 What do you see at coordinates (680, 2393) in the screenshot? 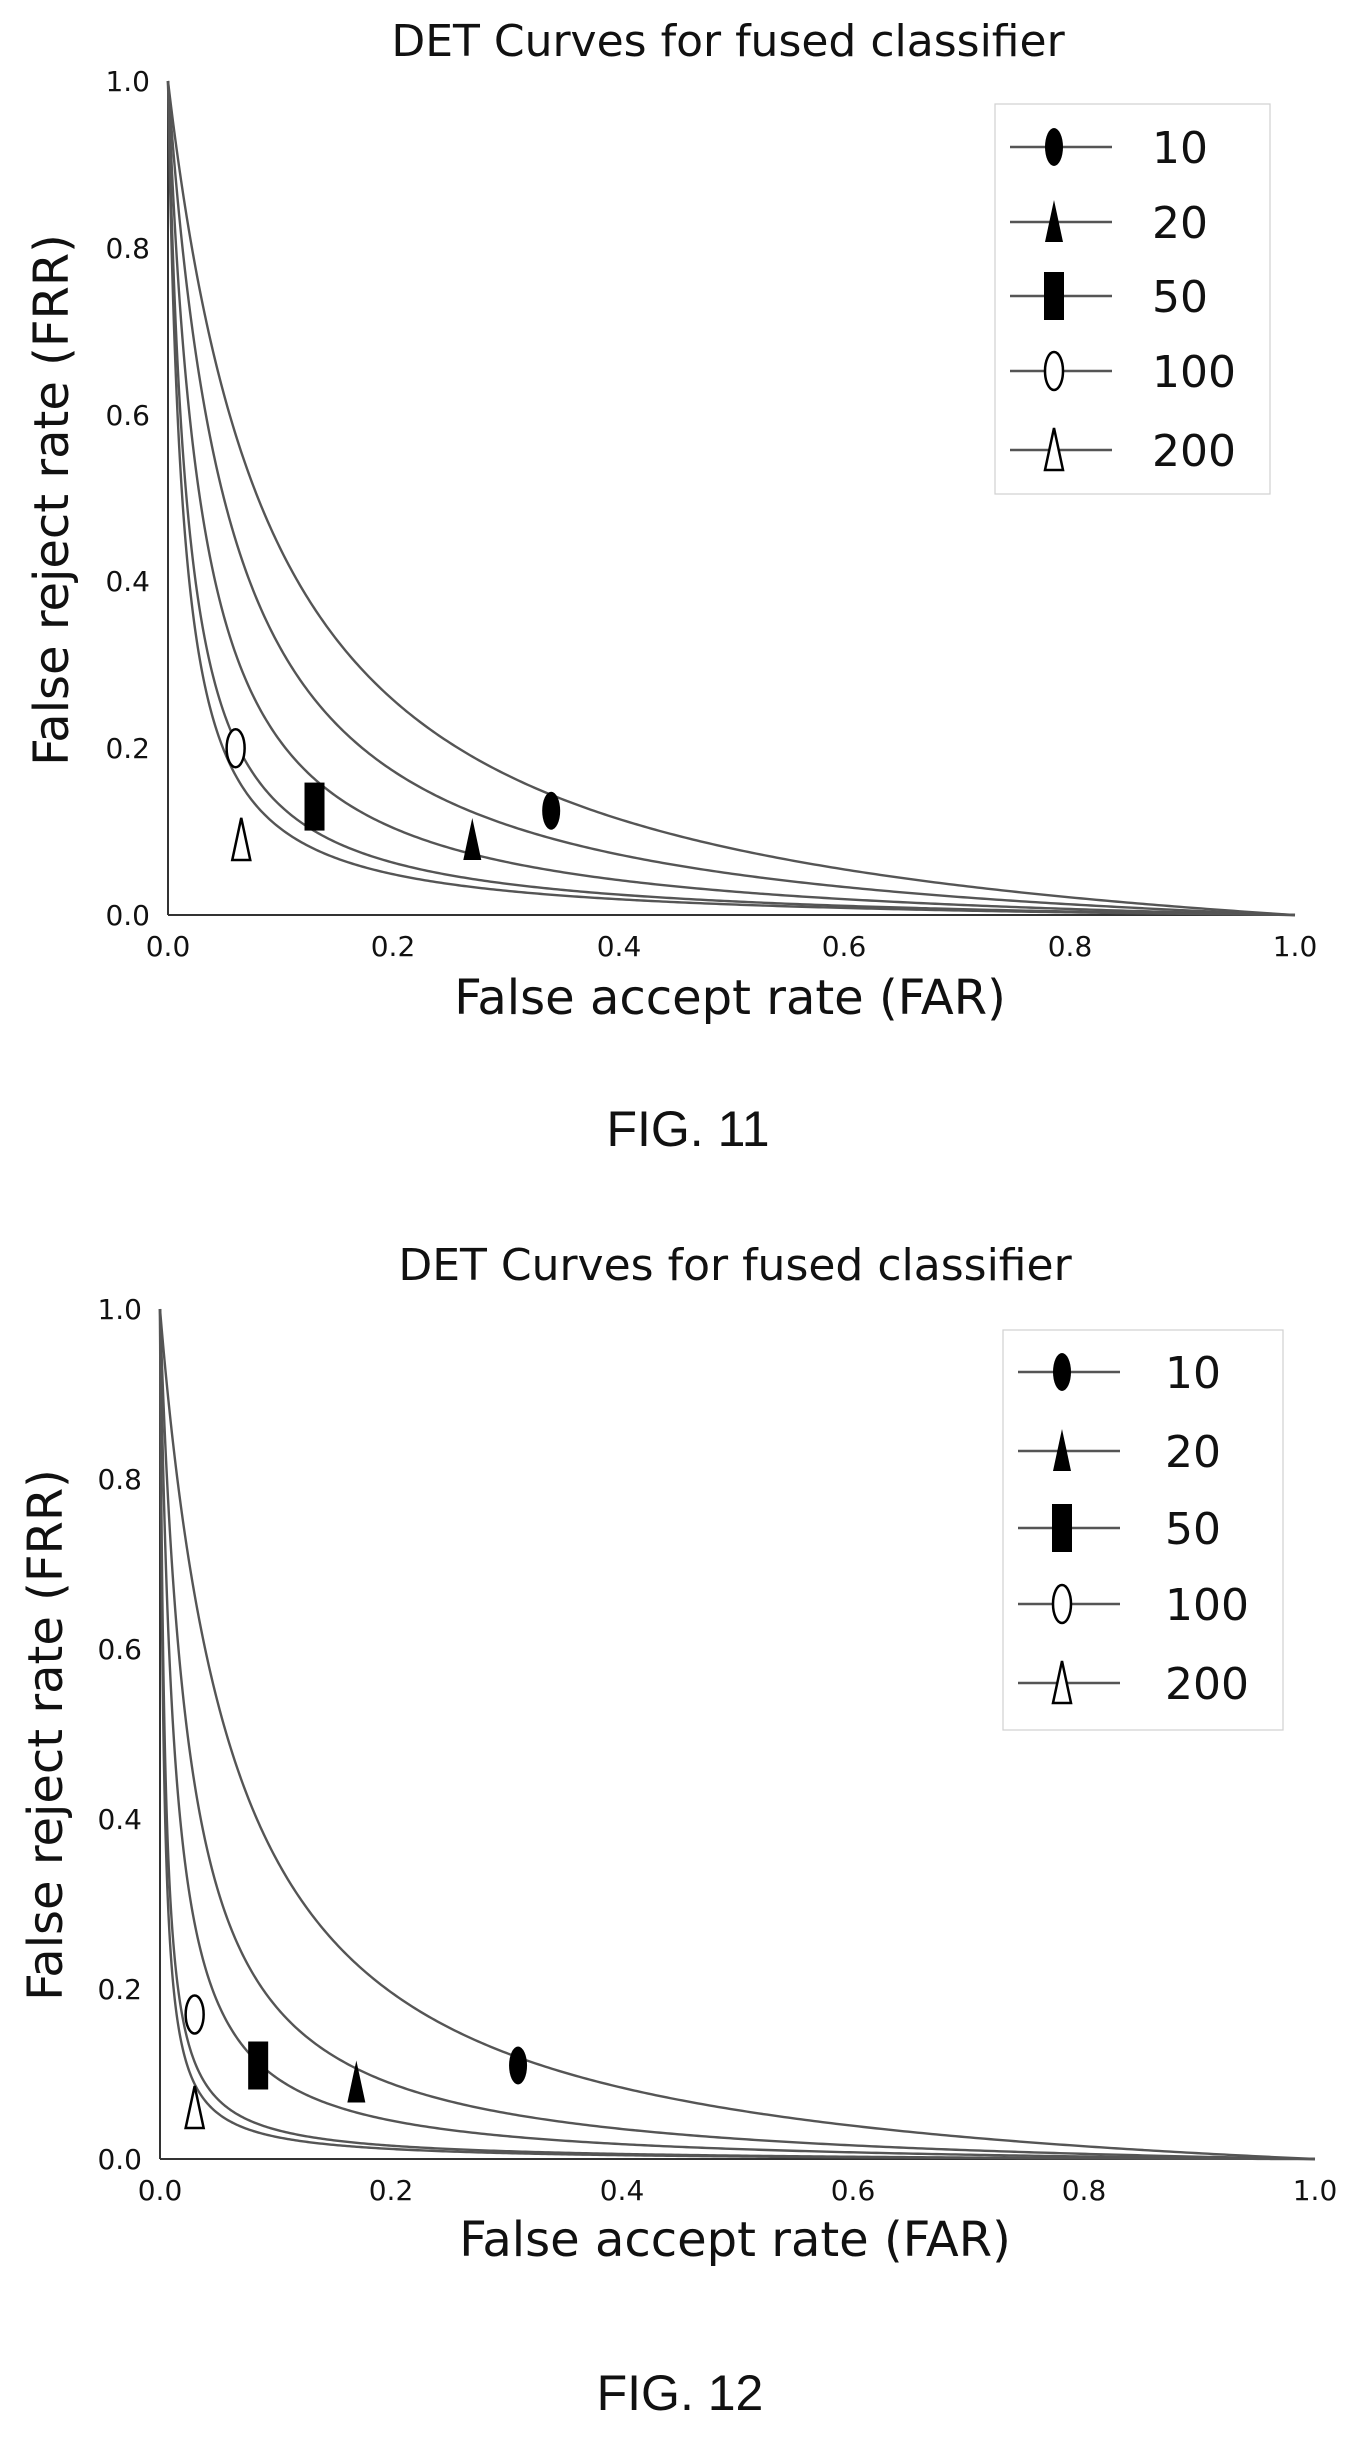
I see `figure-caption-fig12: FIG. 12` at bounding box center [680, 2393].